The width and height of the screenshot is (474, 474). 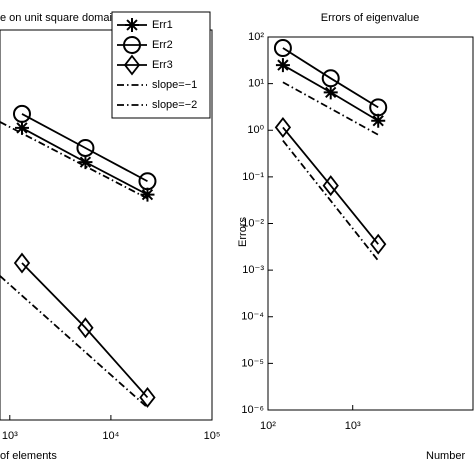 I want to click on y-tick-label: 10⁻⁴, so click(x=252, y=317).